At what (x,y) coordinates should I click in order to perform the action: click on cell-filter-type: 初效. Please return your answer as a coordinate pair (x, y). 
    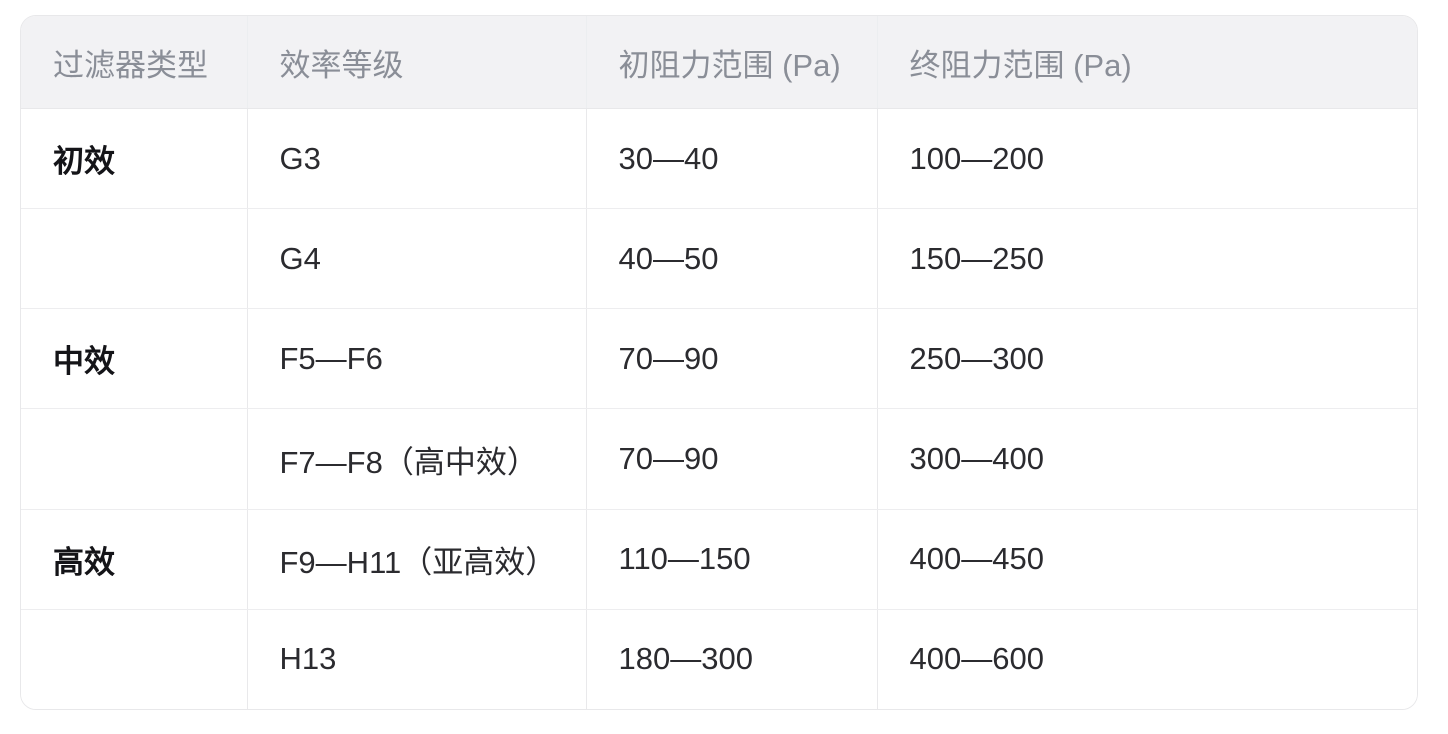
    Looking at the image, I should click on (134, 159).